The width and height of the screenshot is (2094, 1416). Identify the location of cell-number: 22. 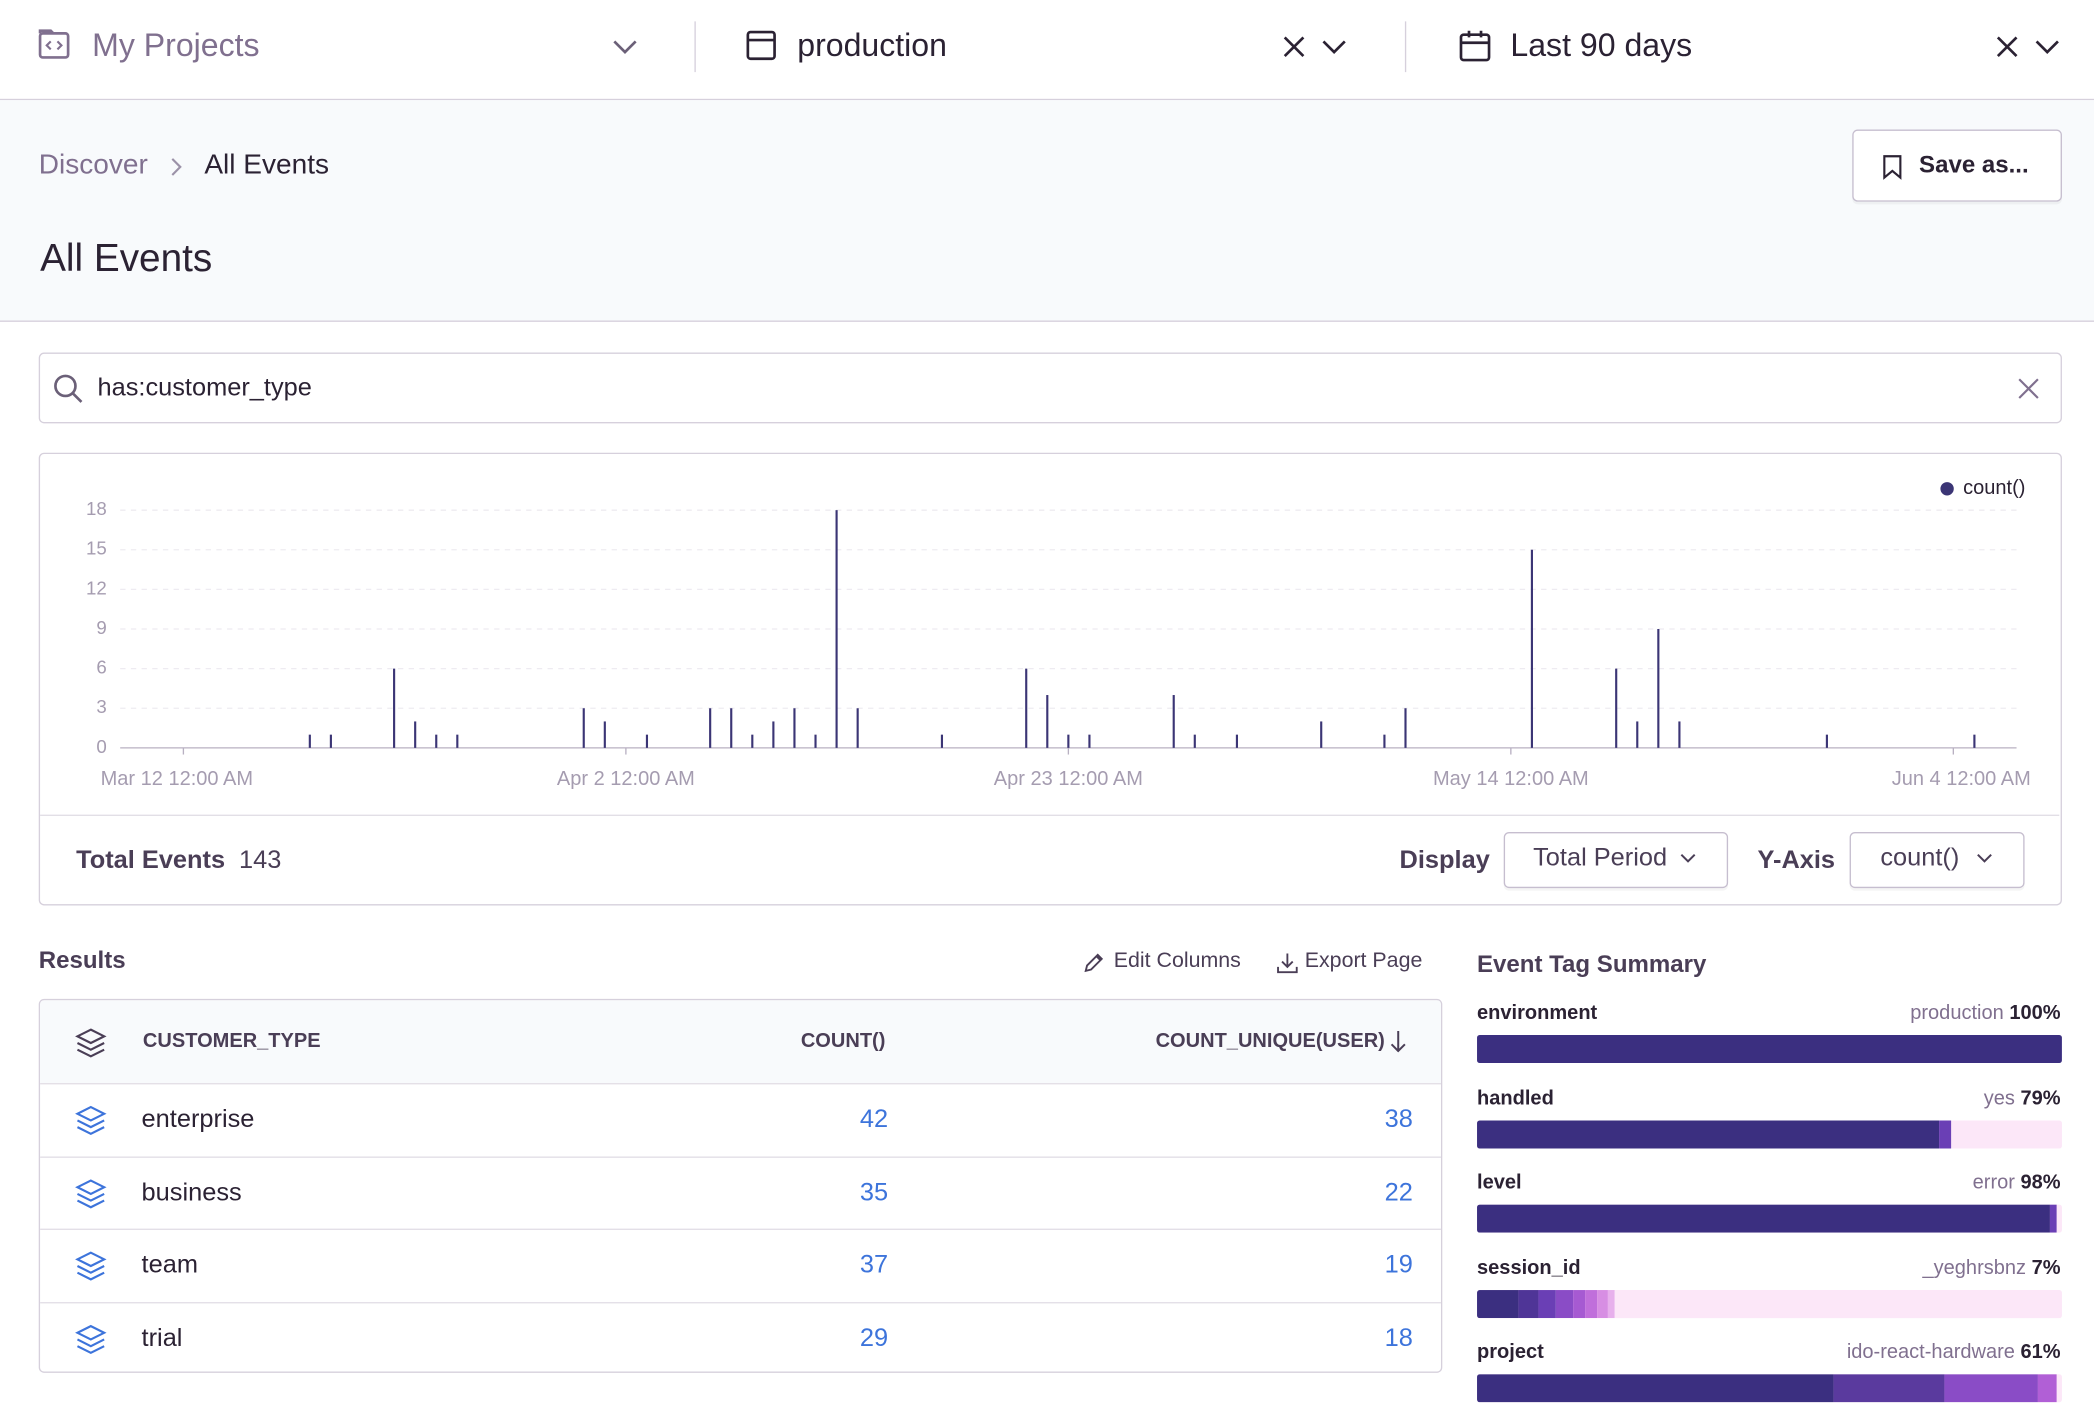
(1399, 1193).